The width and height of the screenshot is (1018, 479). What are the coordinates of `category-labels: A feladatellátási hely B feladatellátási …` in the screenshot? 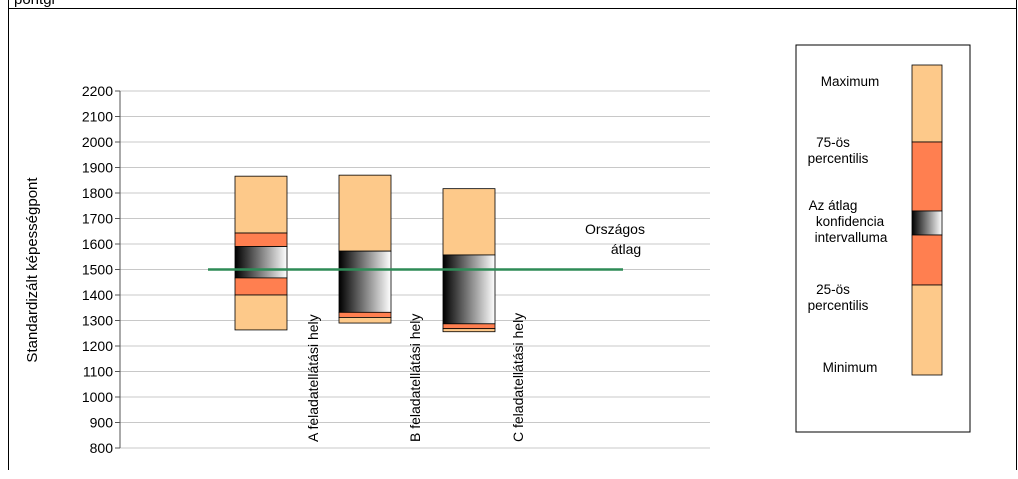 It's located at (415, 377).